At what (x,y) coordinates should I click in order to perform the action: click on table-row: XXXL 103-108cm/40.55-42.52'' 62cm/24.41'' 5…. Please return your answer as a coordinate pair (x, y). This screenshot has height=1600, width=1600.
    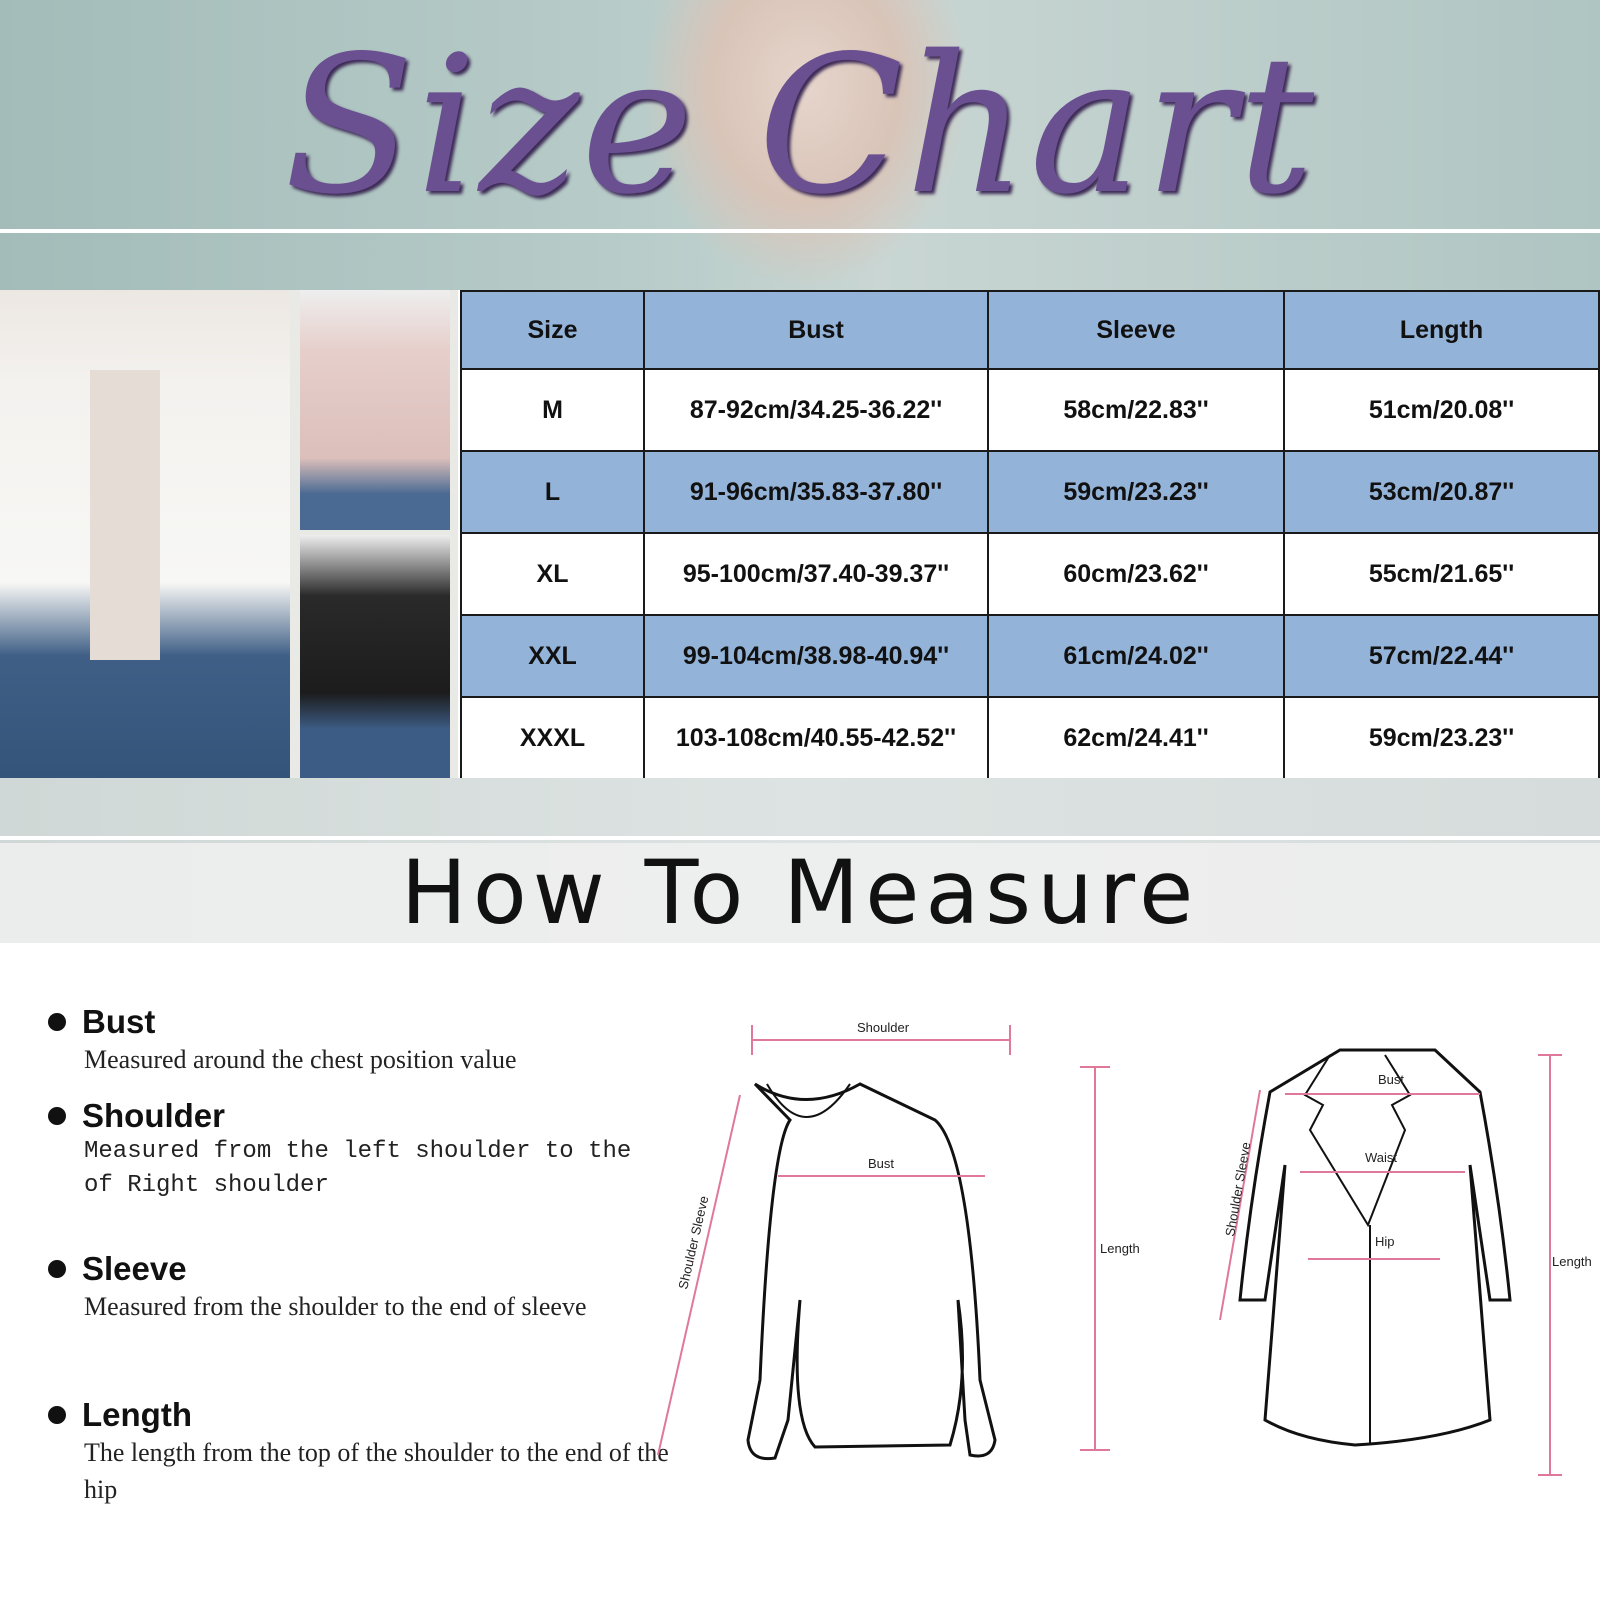
    Looking at the image, I should click on (1030, 738).